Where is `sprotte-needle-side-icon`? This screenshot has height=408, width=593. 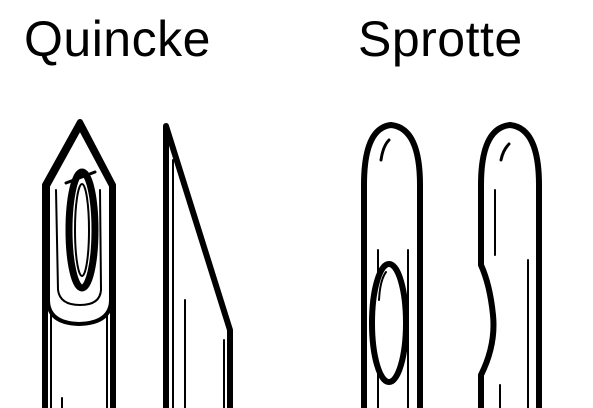 sprotte-needle-side-icon is located at coordinates (510, 265).